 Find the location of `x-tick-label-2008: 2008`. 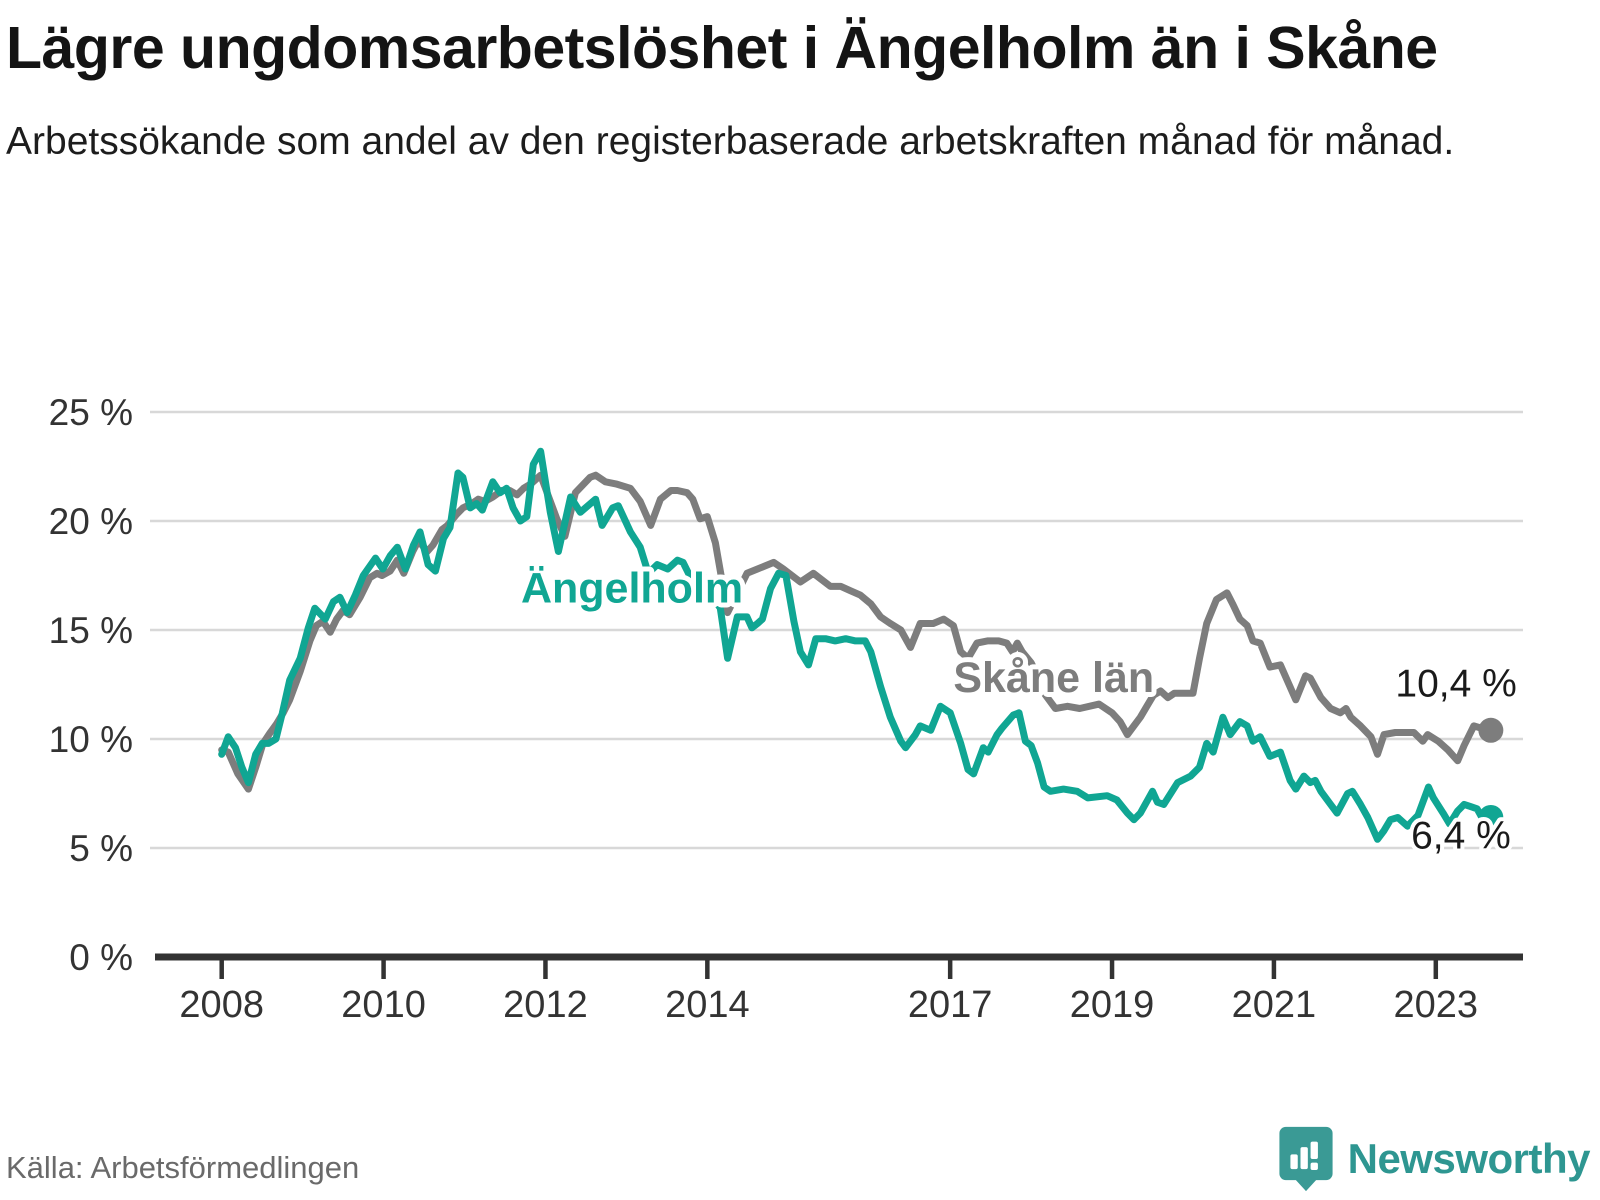

x-tick-label-2008: 2008 is located at coordinates (221, 1005).